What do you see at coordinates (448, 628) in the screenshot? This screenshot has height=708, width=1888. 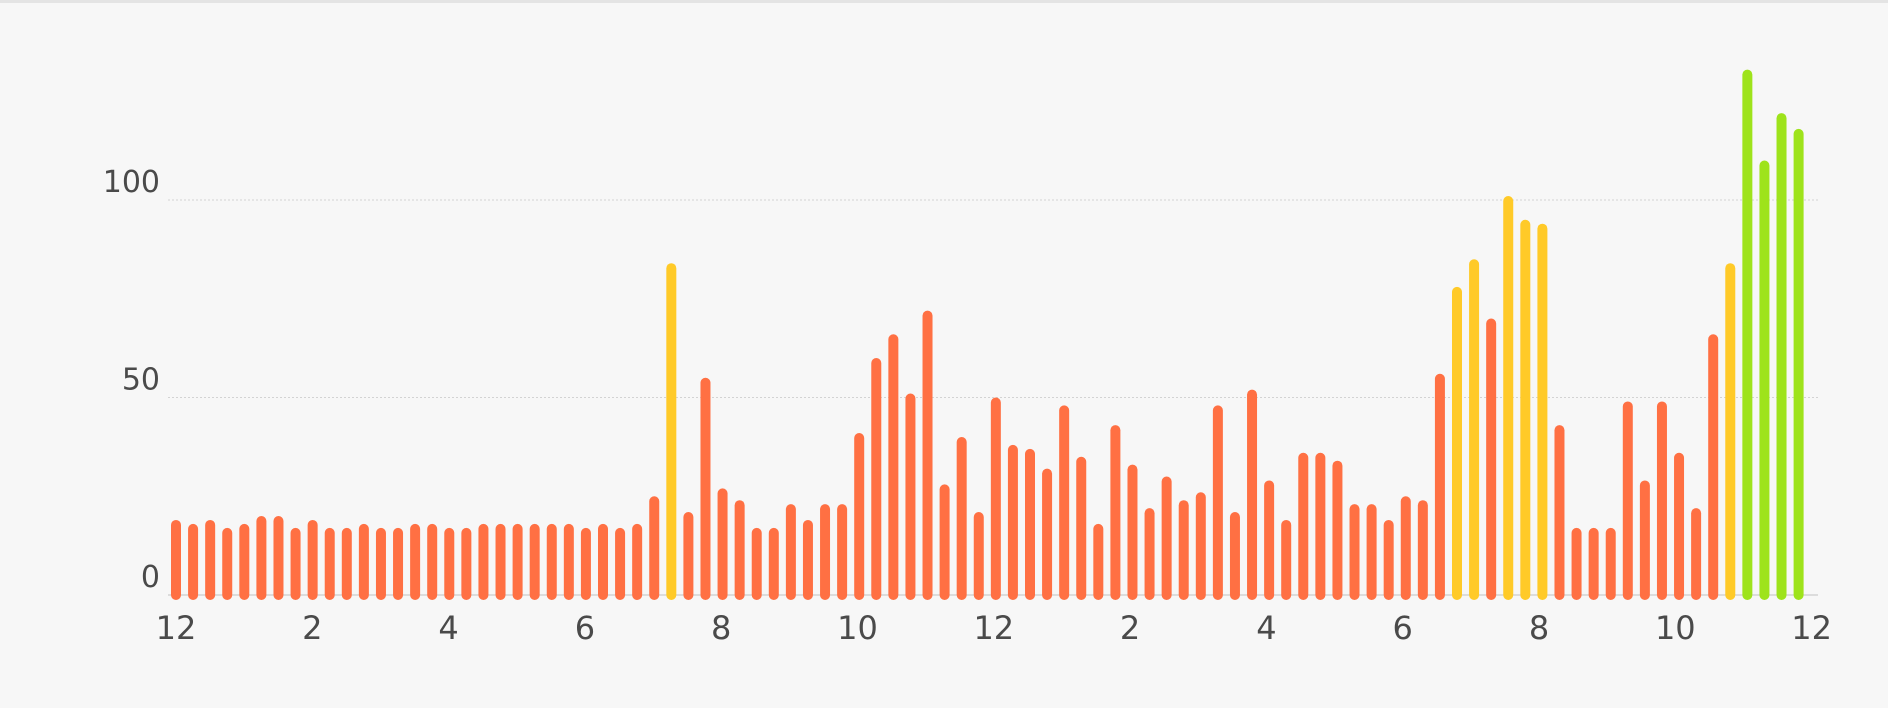 I see `x-tick-label: 4` at bounding box center [448, 628].